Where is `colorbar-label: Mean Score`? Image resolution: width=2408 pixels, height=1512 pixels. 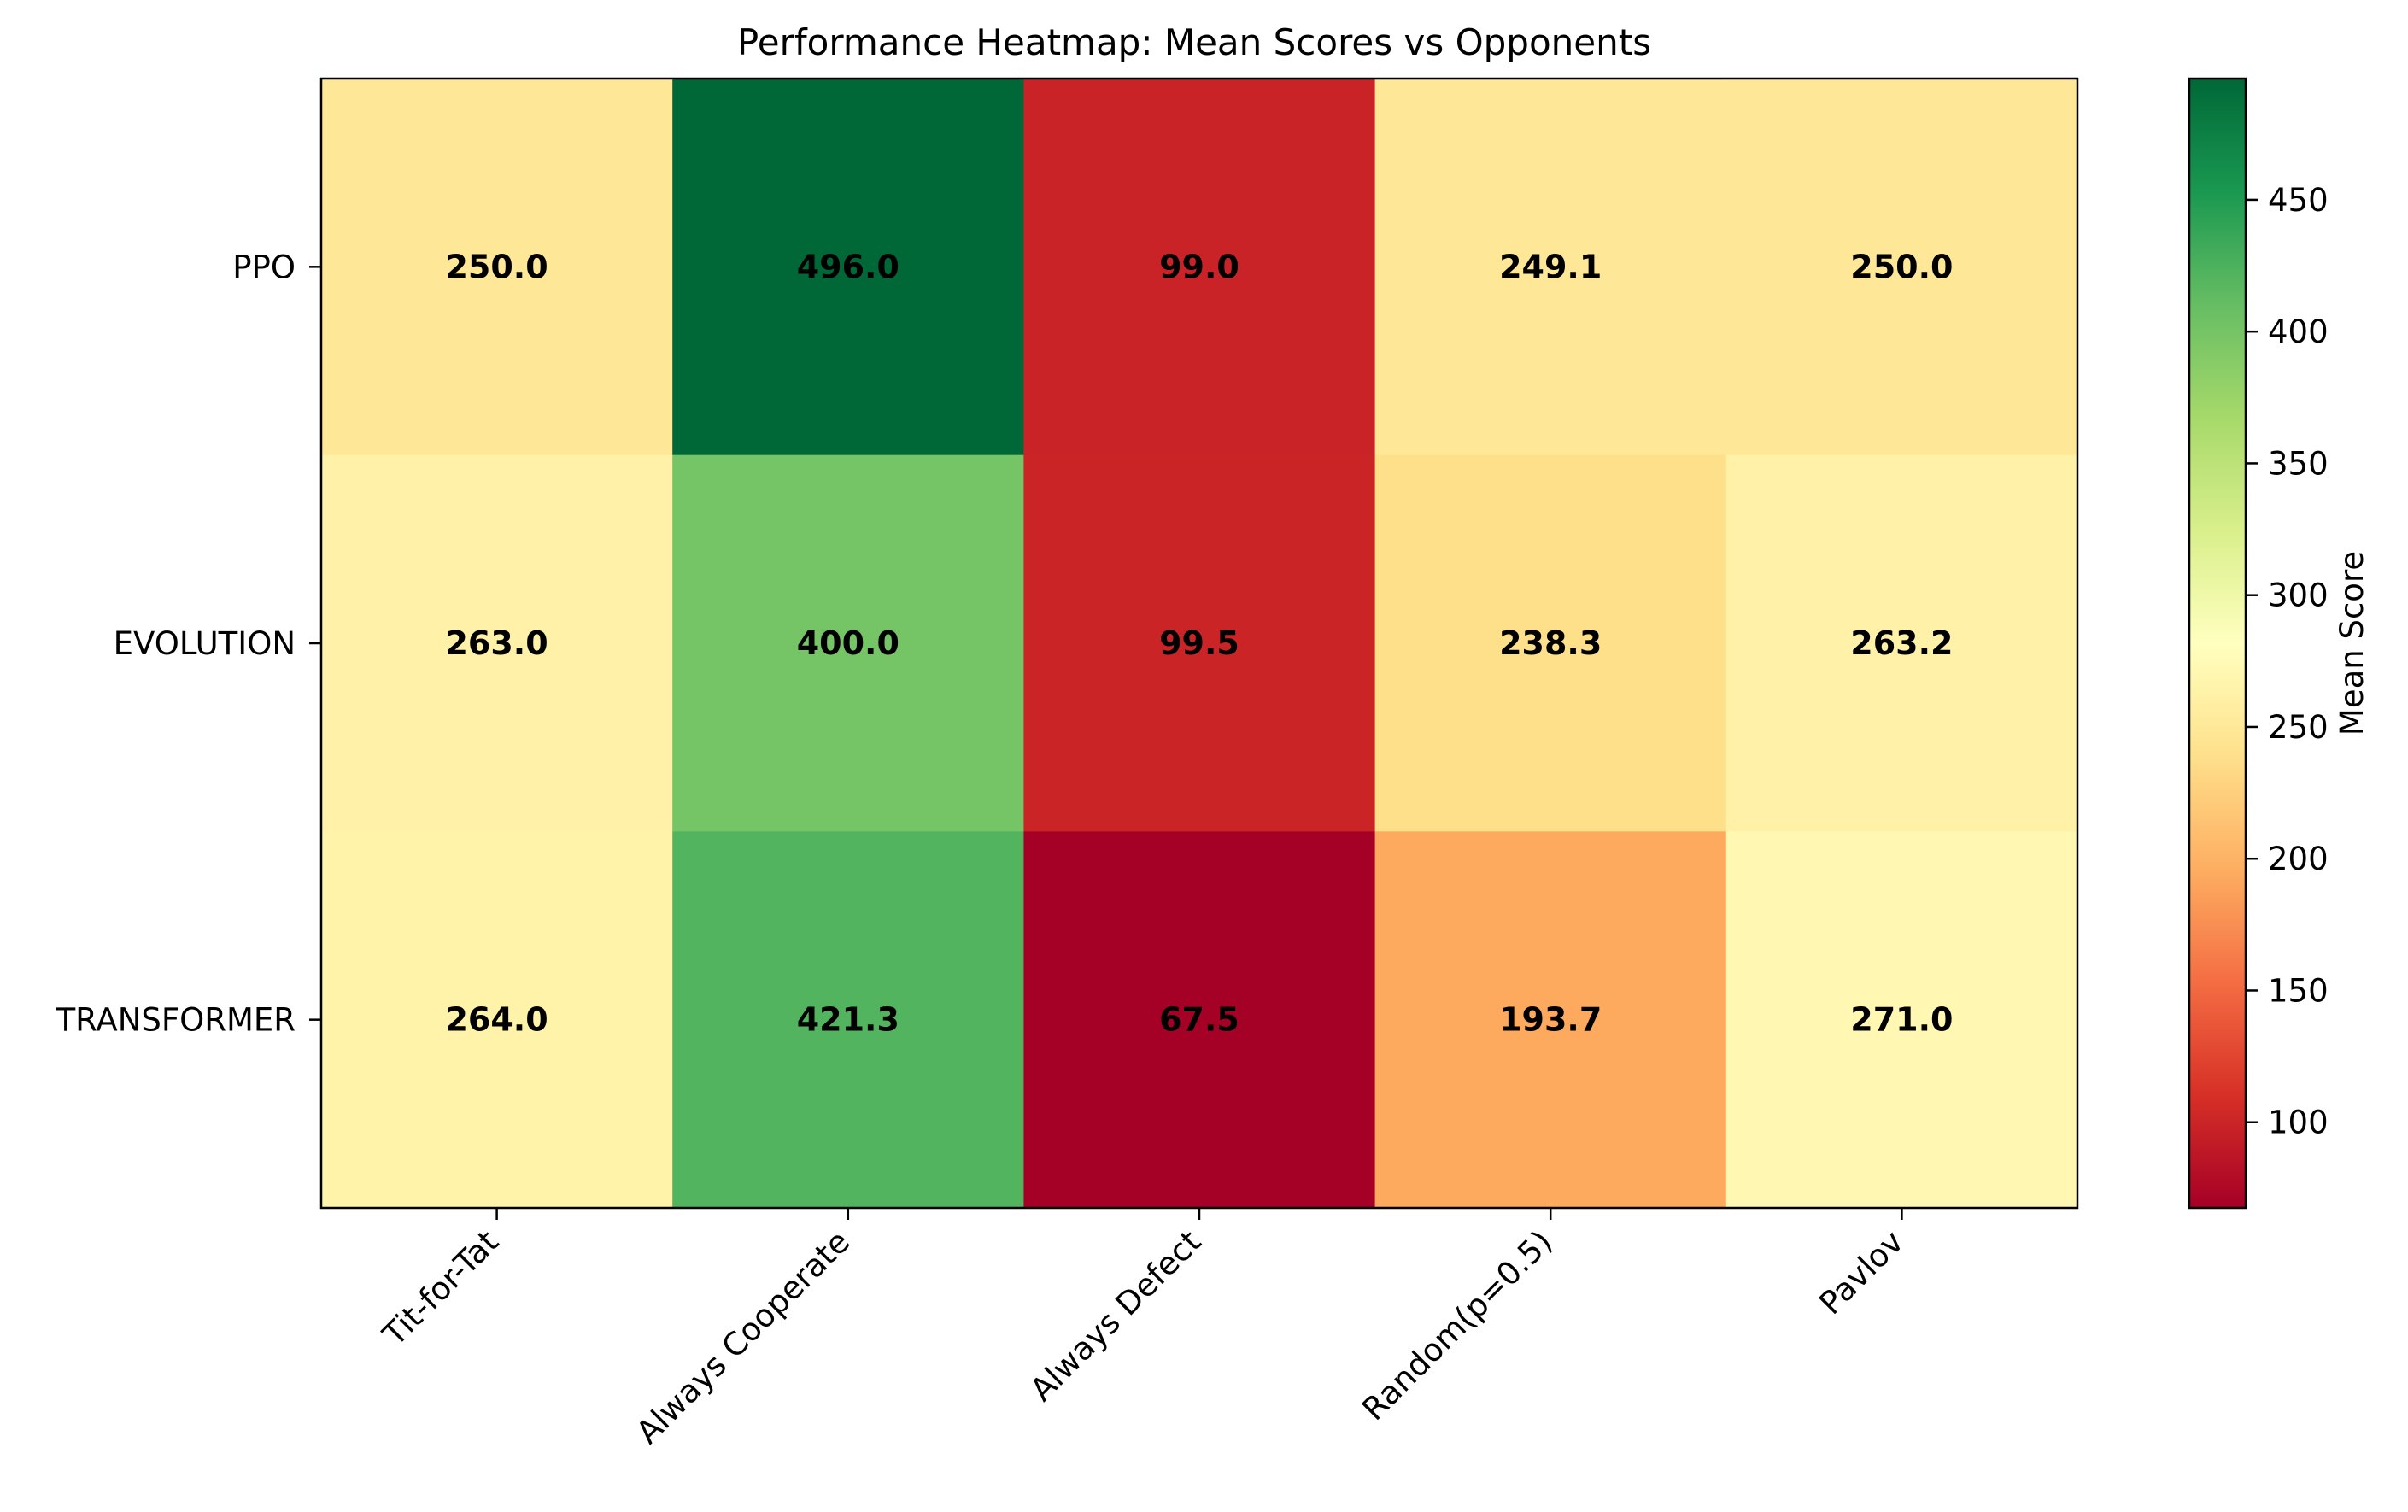
colorbar-label: Mean Score is located at coordinates (2352, 643).